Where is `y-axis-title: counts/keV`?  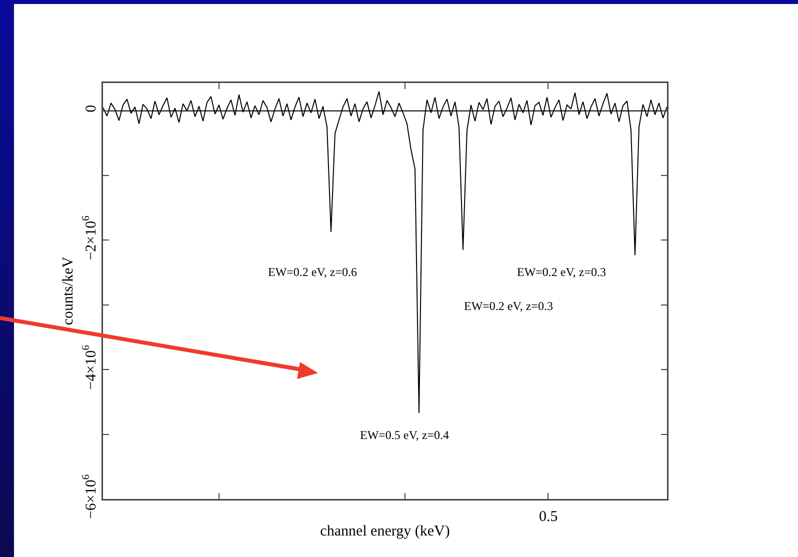
y-axis-title: counts/keV is located at coordinates (68, 291).